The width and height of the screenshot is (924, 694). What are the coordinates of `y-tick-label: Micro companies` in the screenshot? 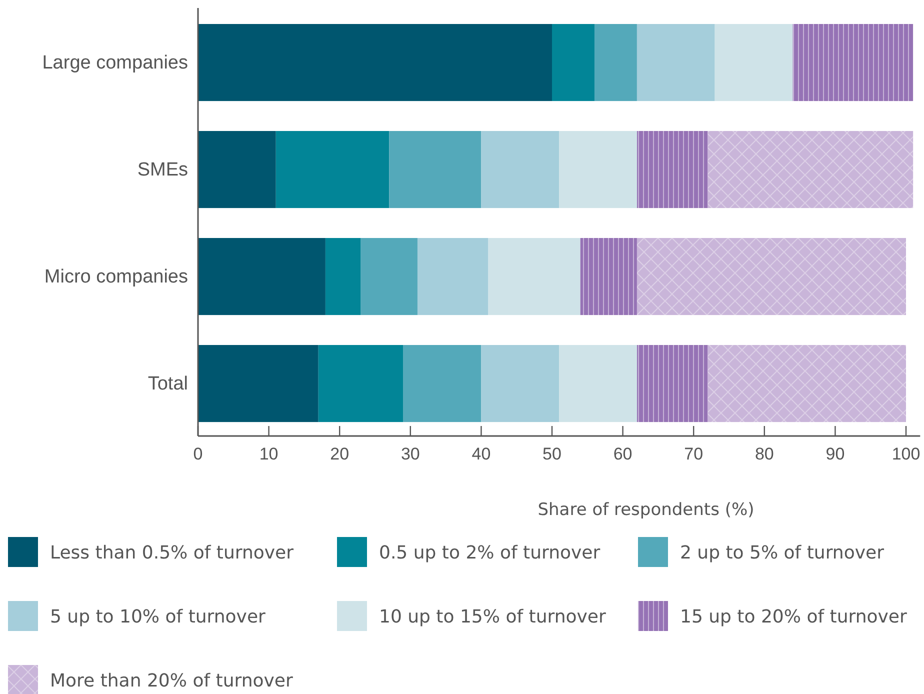 It's located at (116, 277).